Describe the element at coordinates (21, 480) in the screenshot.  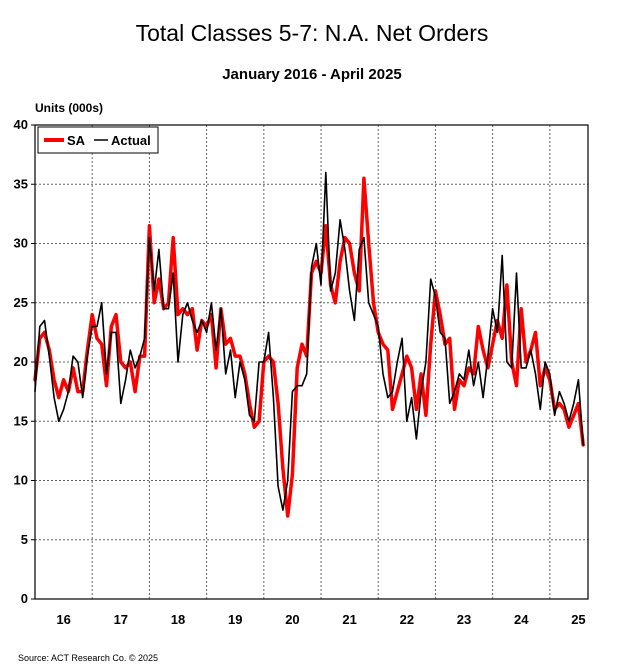
I see `y-tick-label: 10` at that location.